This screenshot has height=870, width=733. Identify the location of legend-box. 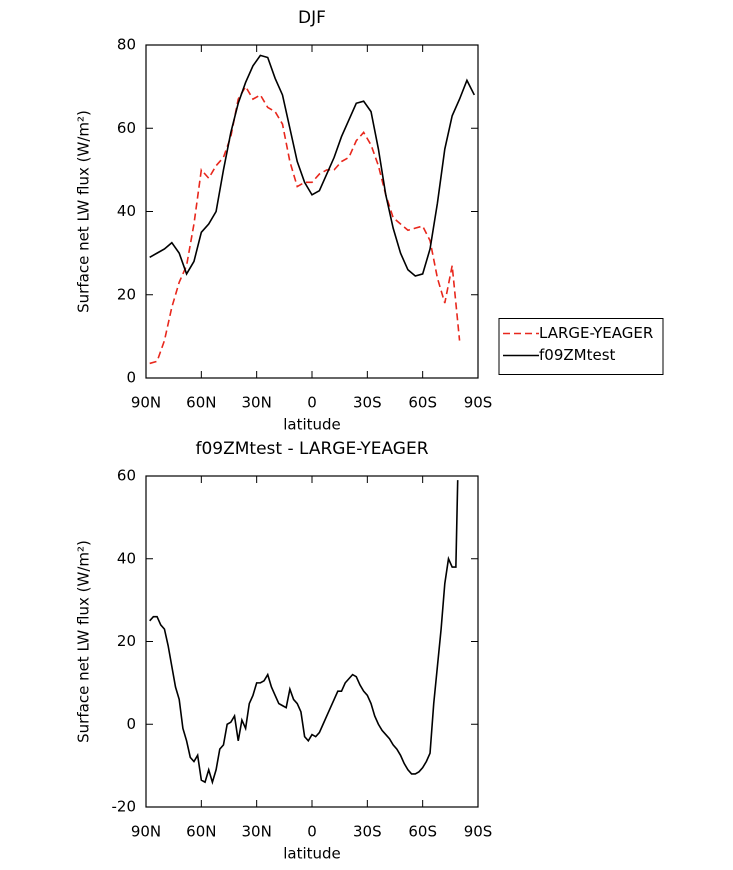
(581, 346).